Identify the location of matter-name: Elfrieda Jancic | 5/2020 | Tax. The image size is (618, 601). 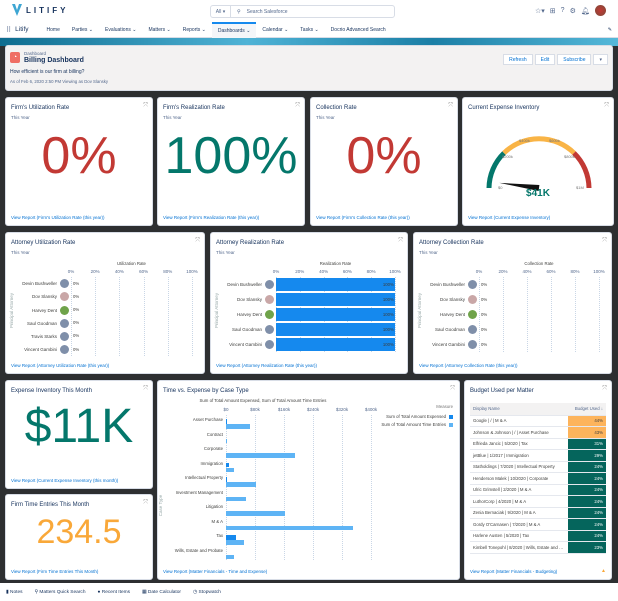
(519, 444).